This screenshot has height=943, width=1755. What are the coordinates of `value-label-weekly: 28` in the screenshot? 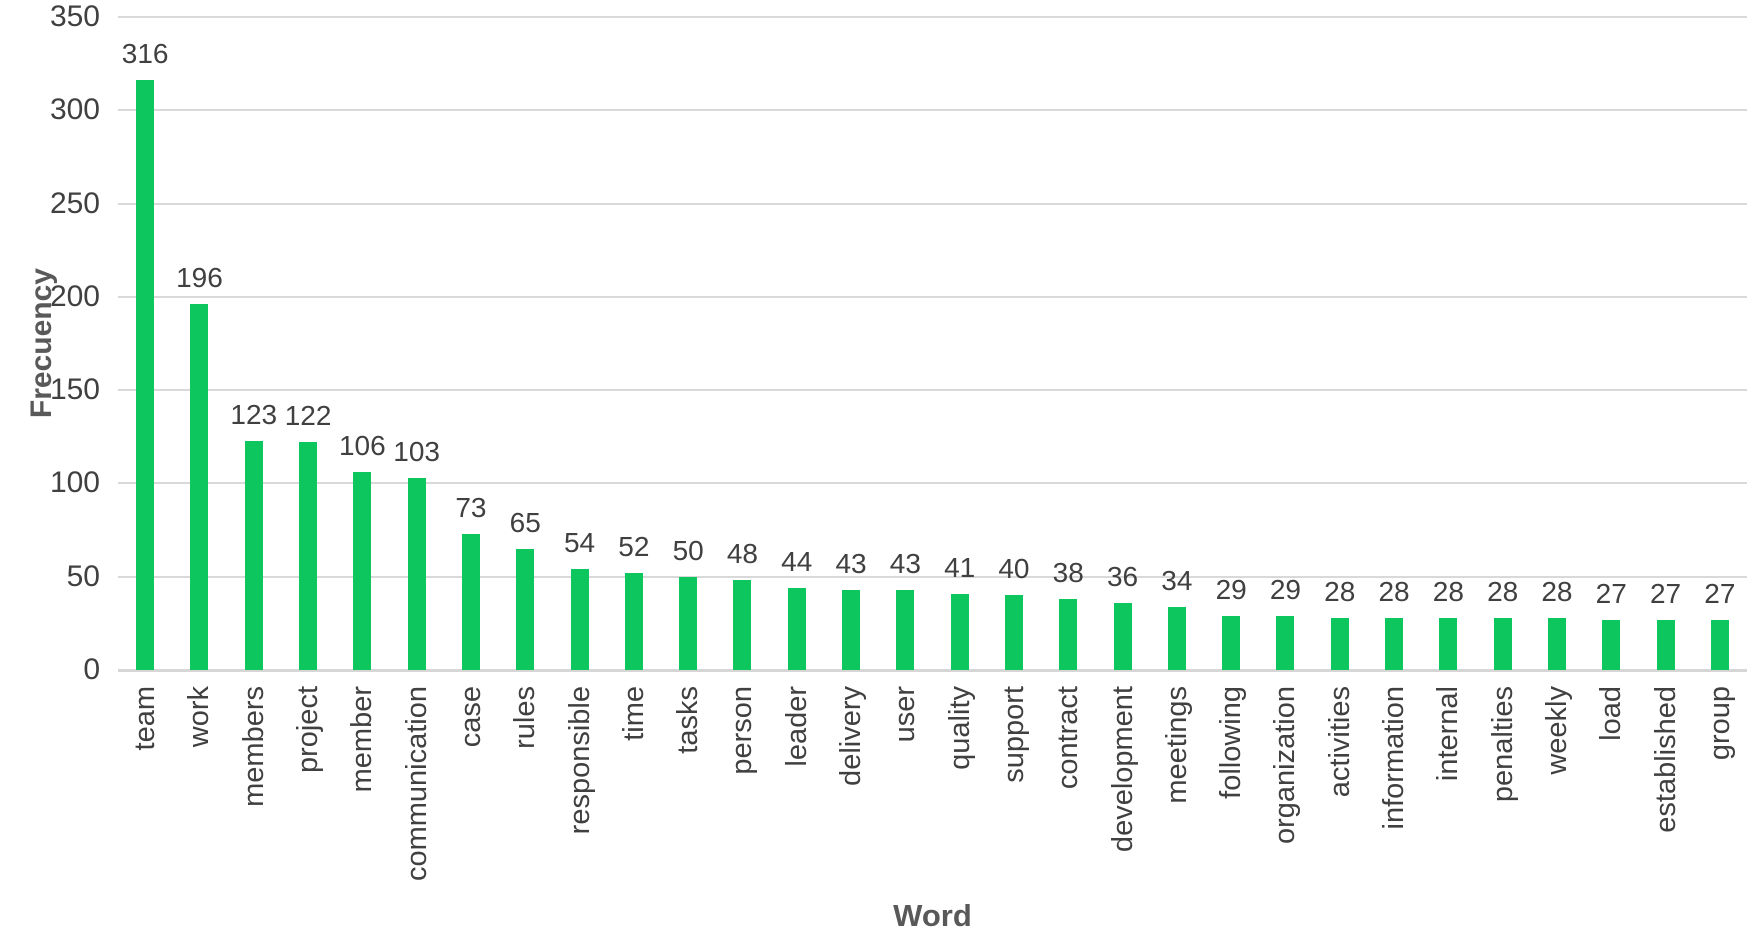 It's located at (1557, 591).